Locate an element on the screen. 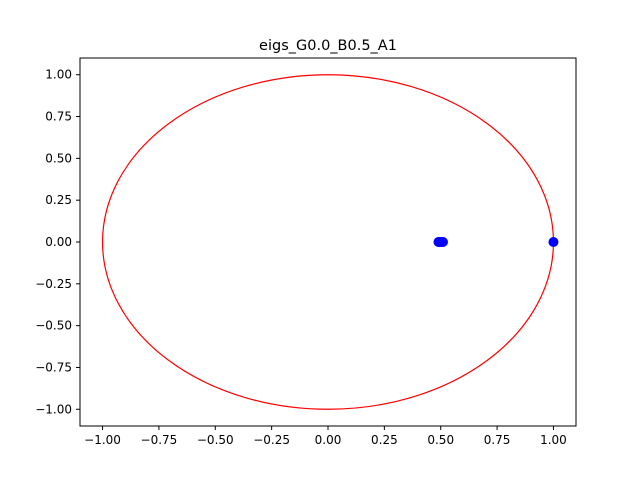  y-tick-label: −1.00 is located at coordinates (53, 409).